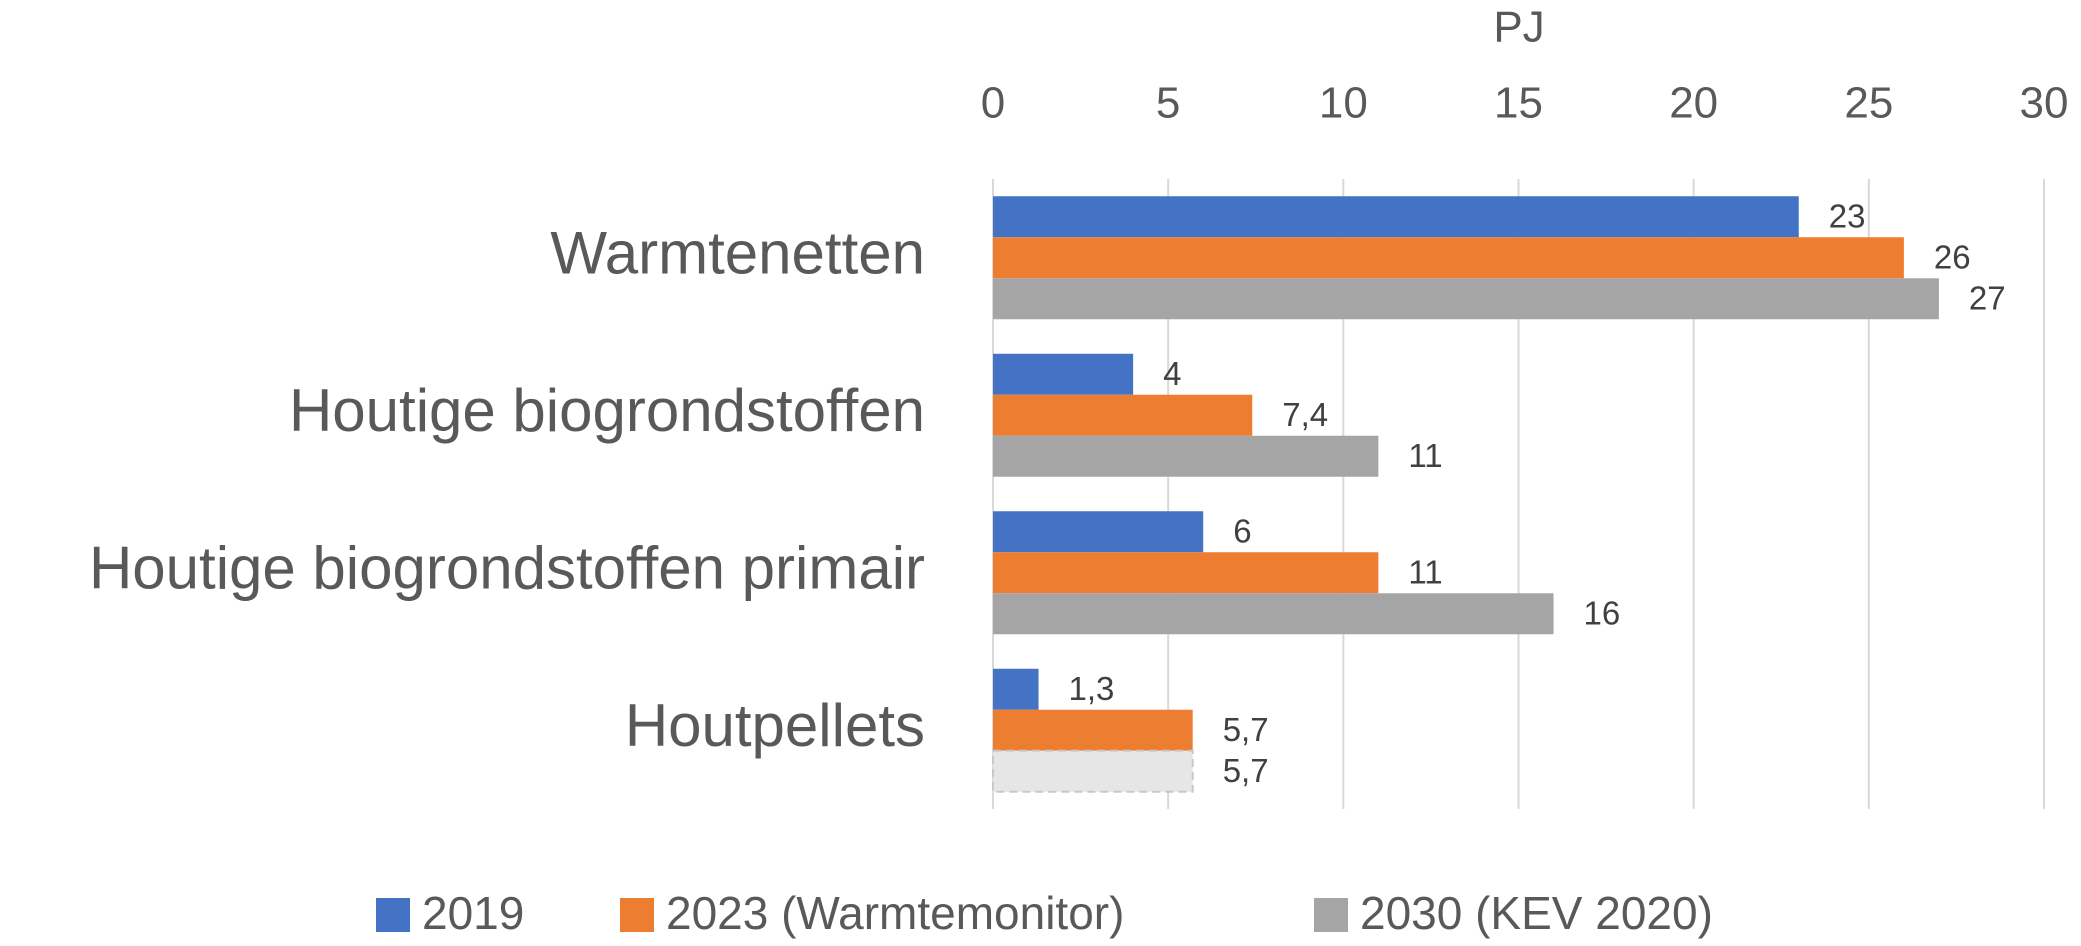 The height and width of the screenshot is (946, 2081). I want to click on value-label: 16, so click(1602, 612).